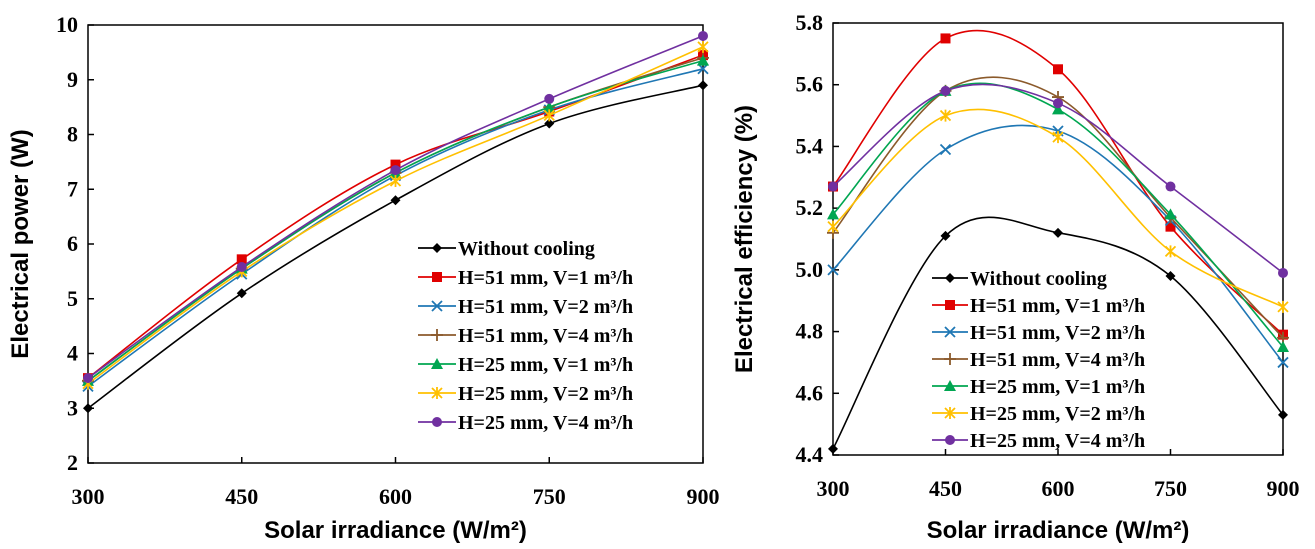 The width and height of the screenshot is (1315, 549). I want to click on efficiency-legend-label: H=51 mm, V=1 m³/h, so click(1057, 306).